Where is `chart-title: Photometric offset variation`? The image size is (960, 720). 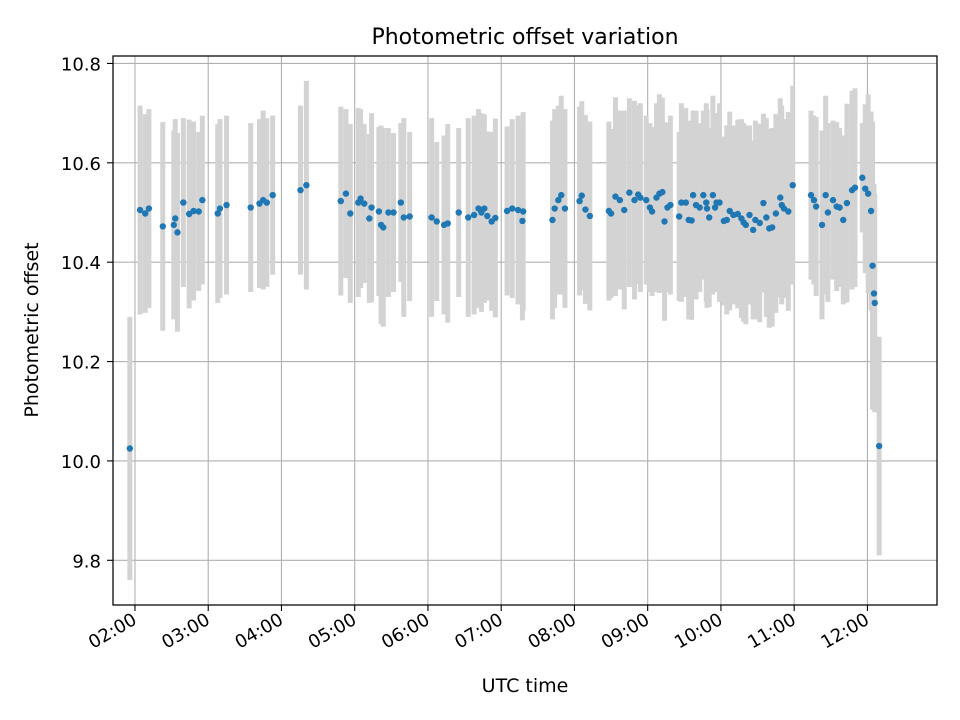
chart-title: Photometric offset variation is located at coordinates (524, 37).